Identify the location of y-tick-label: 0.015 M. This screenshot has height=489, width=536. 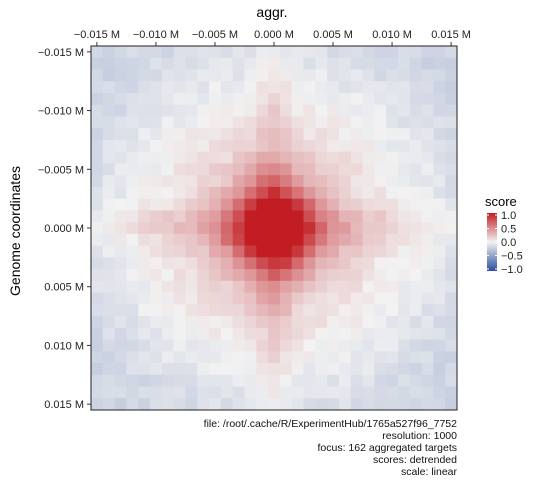
(64, 405).